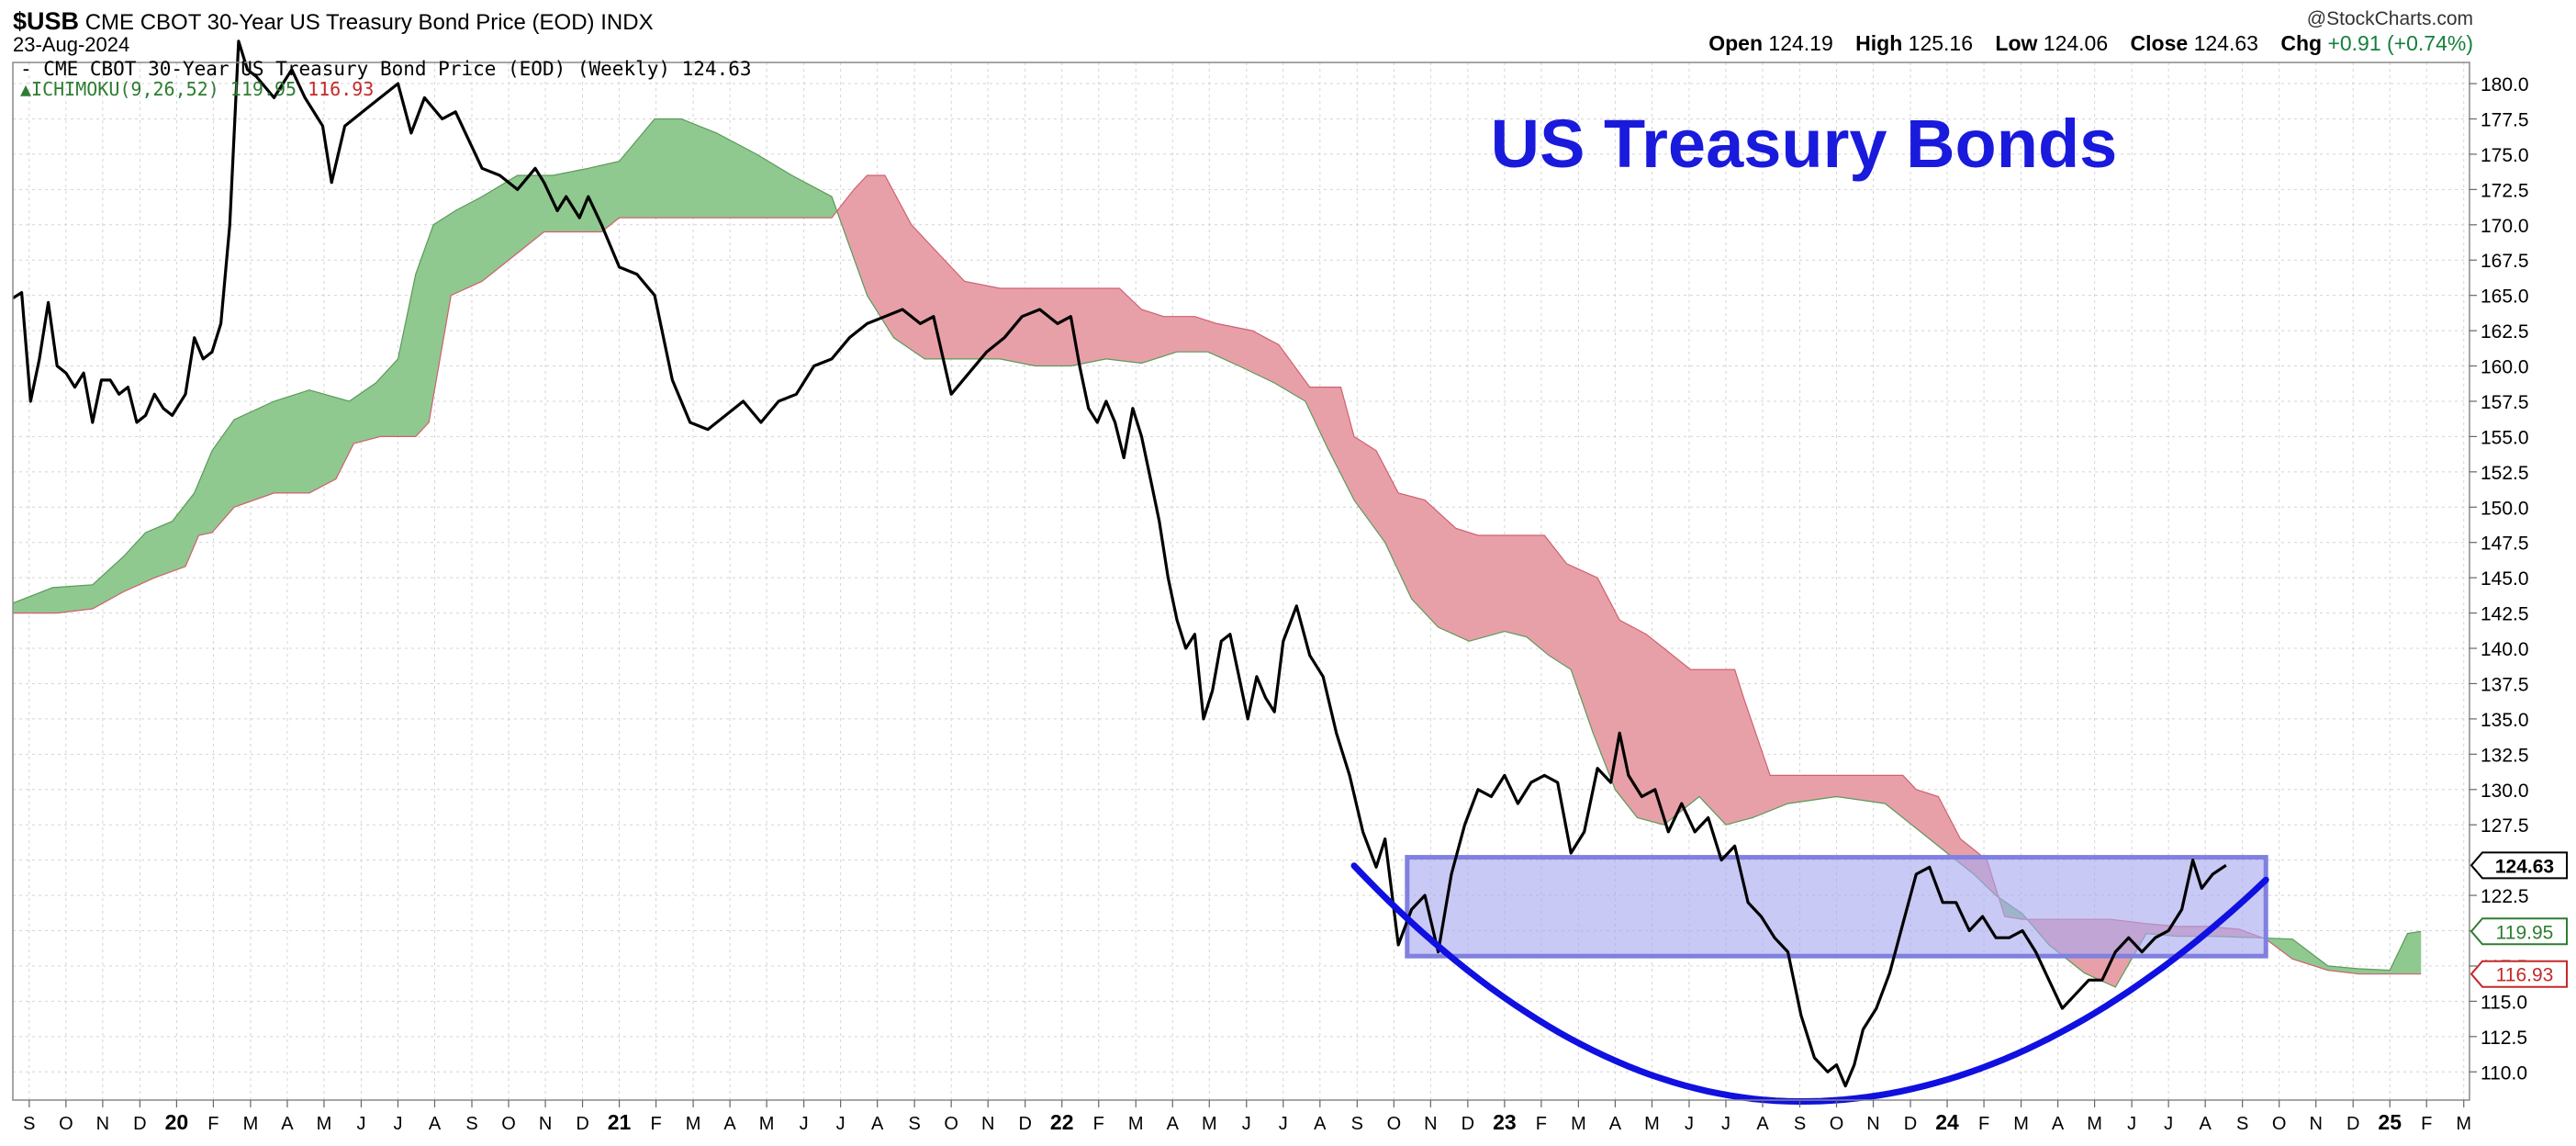  Describe the element at coordinates (2505, 226) in the screenshot. I see `y-tick-label: 170.0` at that location.